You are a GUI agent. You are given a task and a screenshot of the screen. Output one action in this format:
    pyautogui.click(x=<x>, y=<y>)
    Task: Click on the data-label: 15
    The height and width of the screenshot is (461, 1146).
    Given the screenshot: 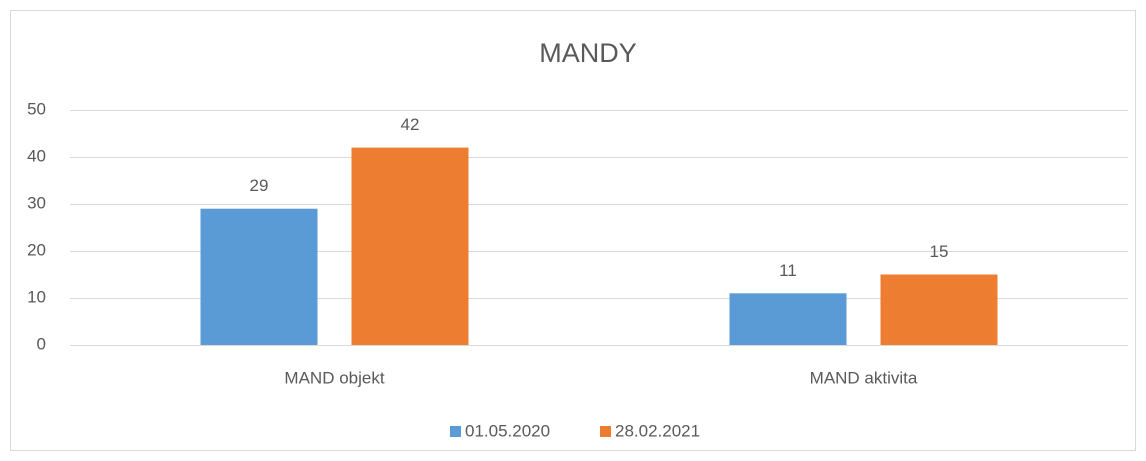 What is the action you would take?
    pyautogui.click(x=939, y=251)
    